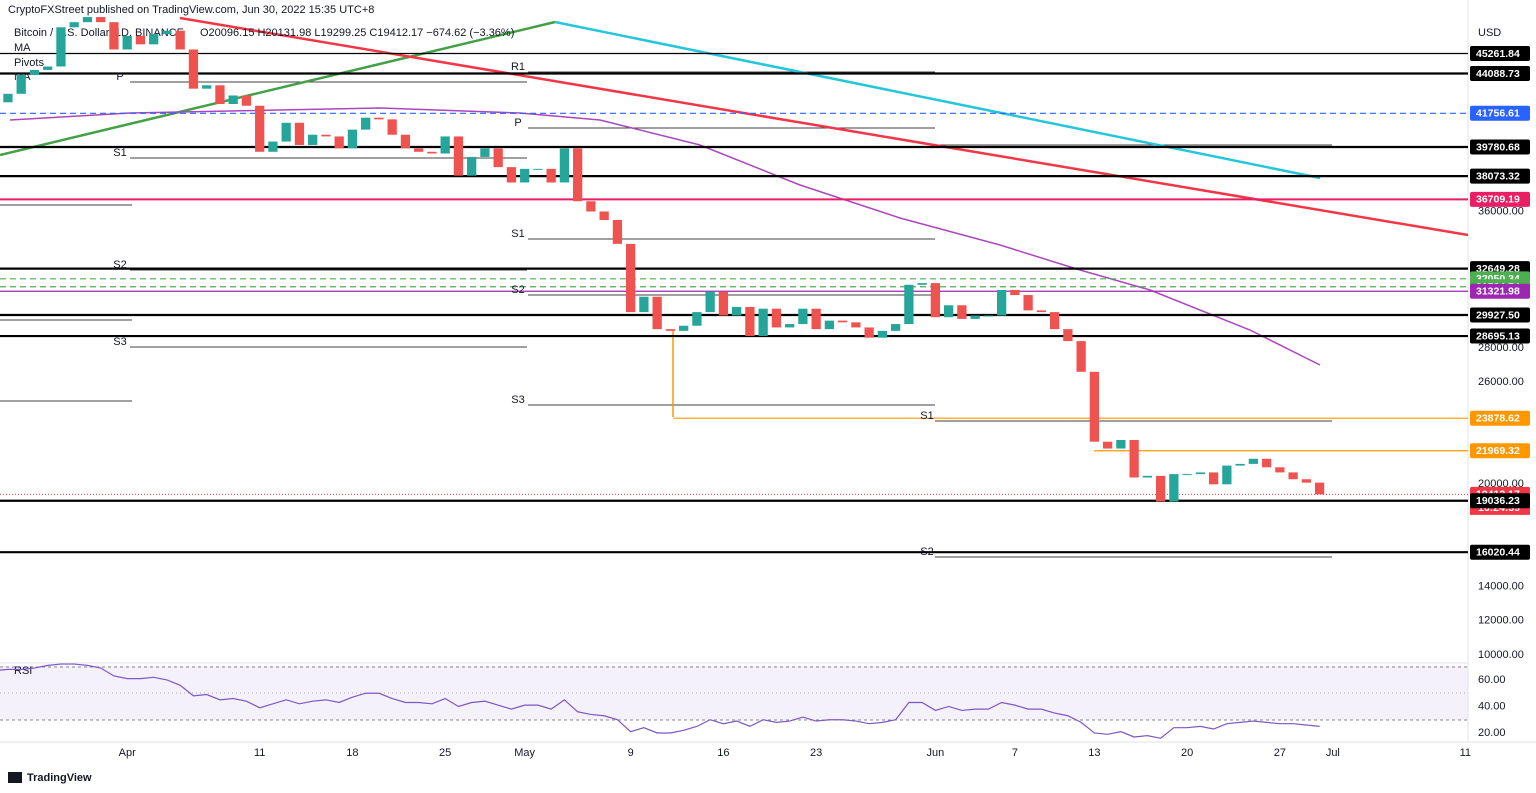 The height and width of the screenshot is (793, 1536). Describe the element at coordinates (631, 753) in the screenshot. I see `x-tick-label: 9` at that location.